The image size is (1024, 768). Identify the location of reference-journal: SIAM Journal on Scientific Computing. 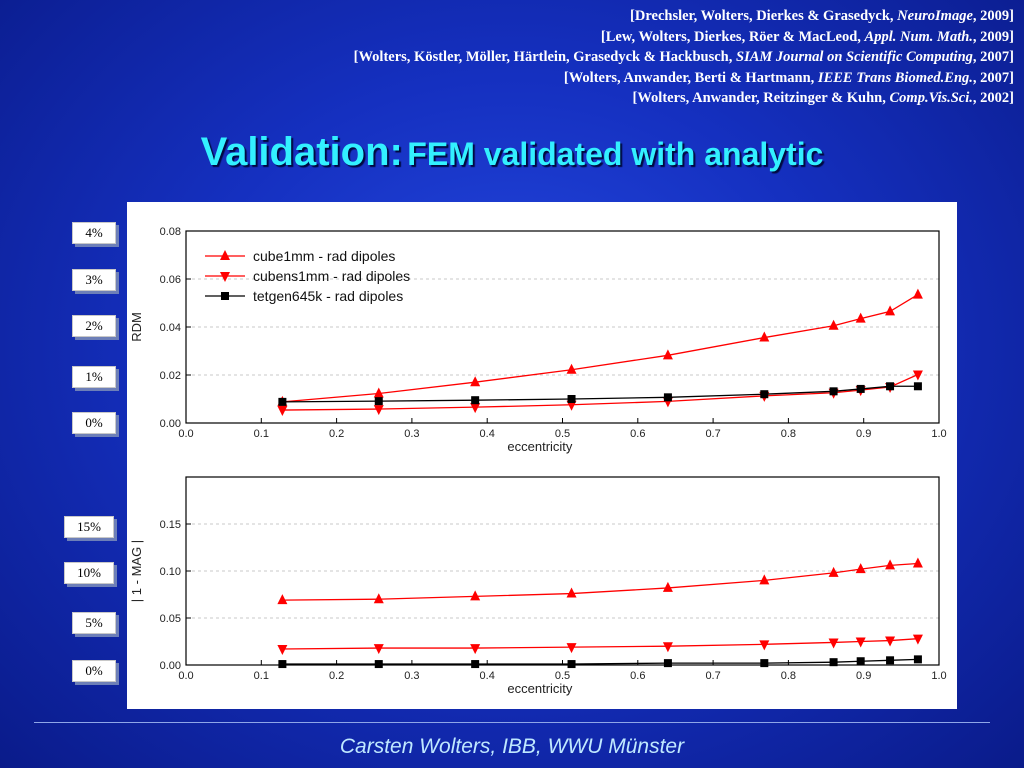
(854, 57).